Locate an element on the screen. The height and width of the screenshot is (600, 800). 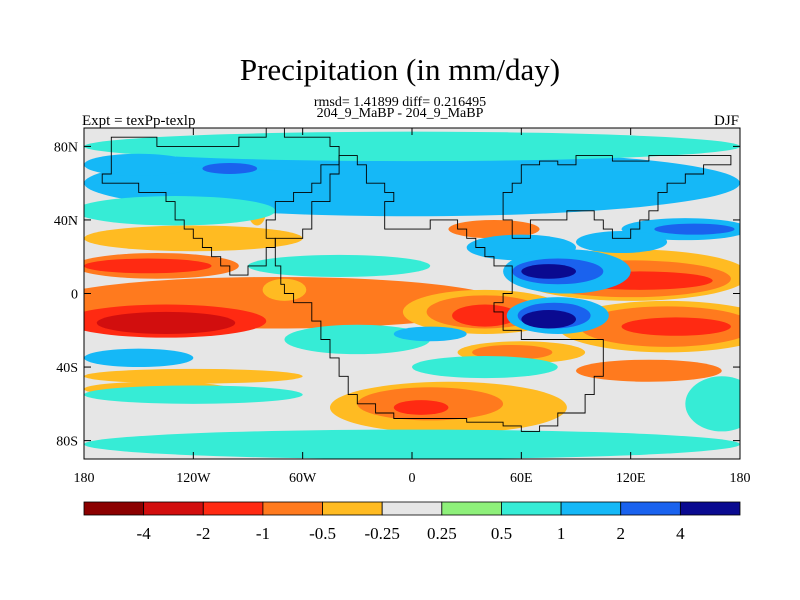
x-tick-label: 0 is located at coordinates (412, 478).